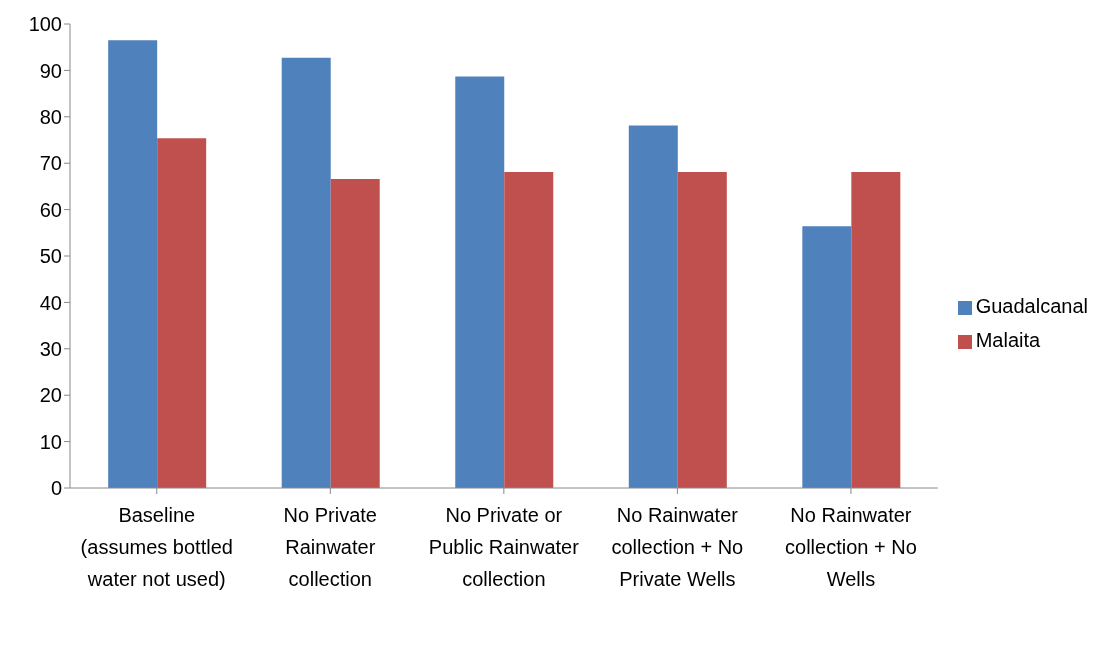  Describe the element at coordinates (50, 209) in the screenshot. I see `y-tick-label: 60` at that location.